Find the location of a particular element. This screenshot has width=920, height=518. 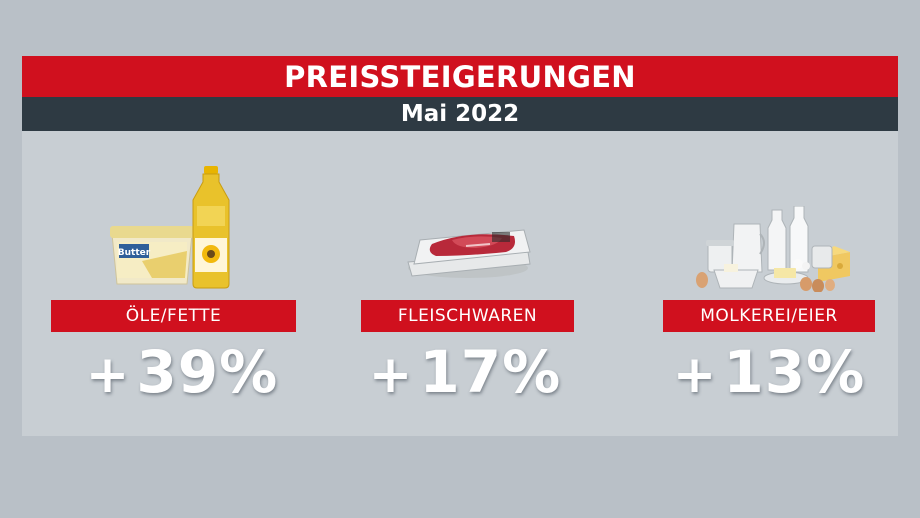

category-label: ÖLE/FETTE is located at coordinates (173, 316).